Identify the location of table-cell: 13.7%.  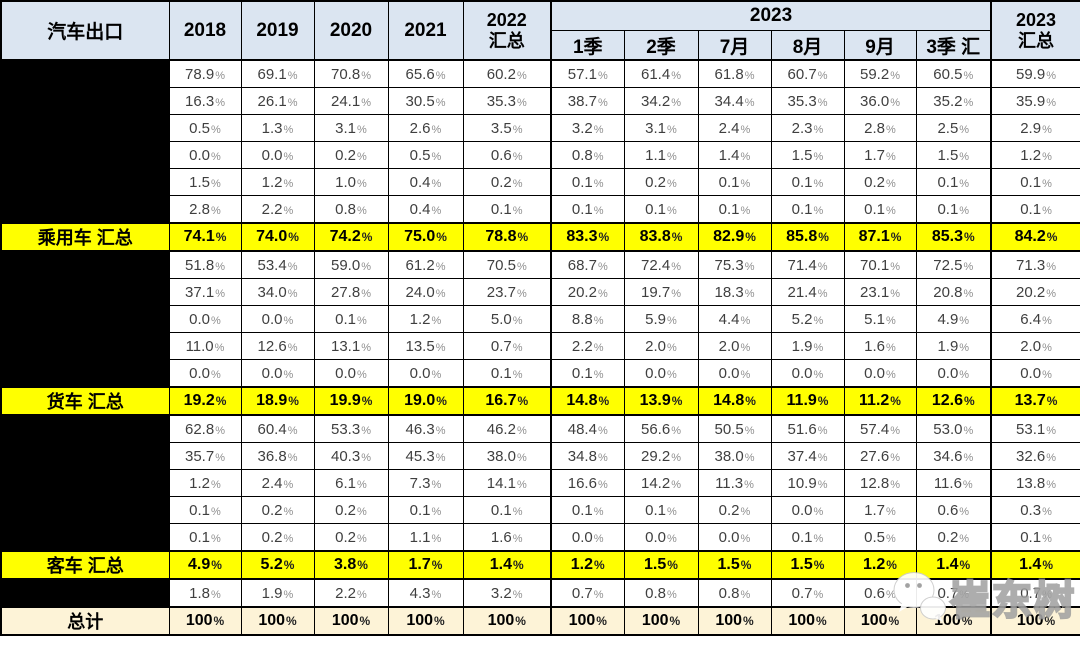
(1035, 401).